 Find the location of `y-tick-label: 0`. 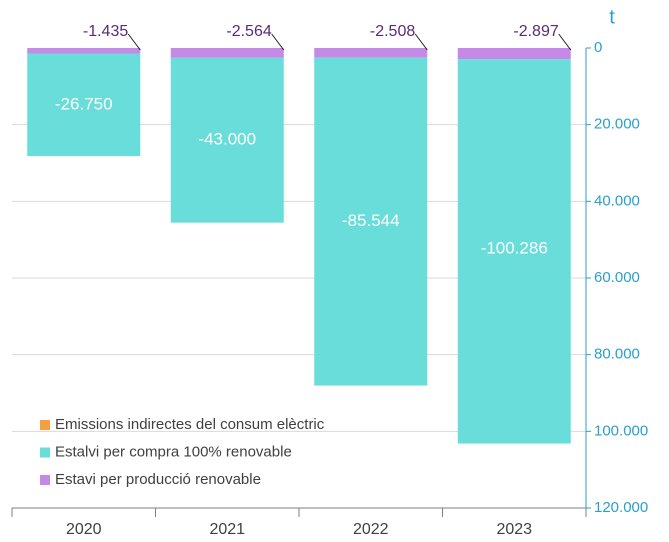

y-tick-label: 0 is located at coordinates (598, 47).